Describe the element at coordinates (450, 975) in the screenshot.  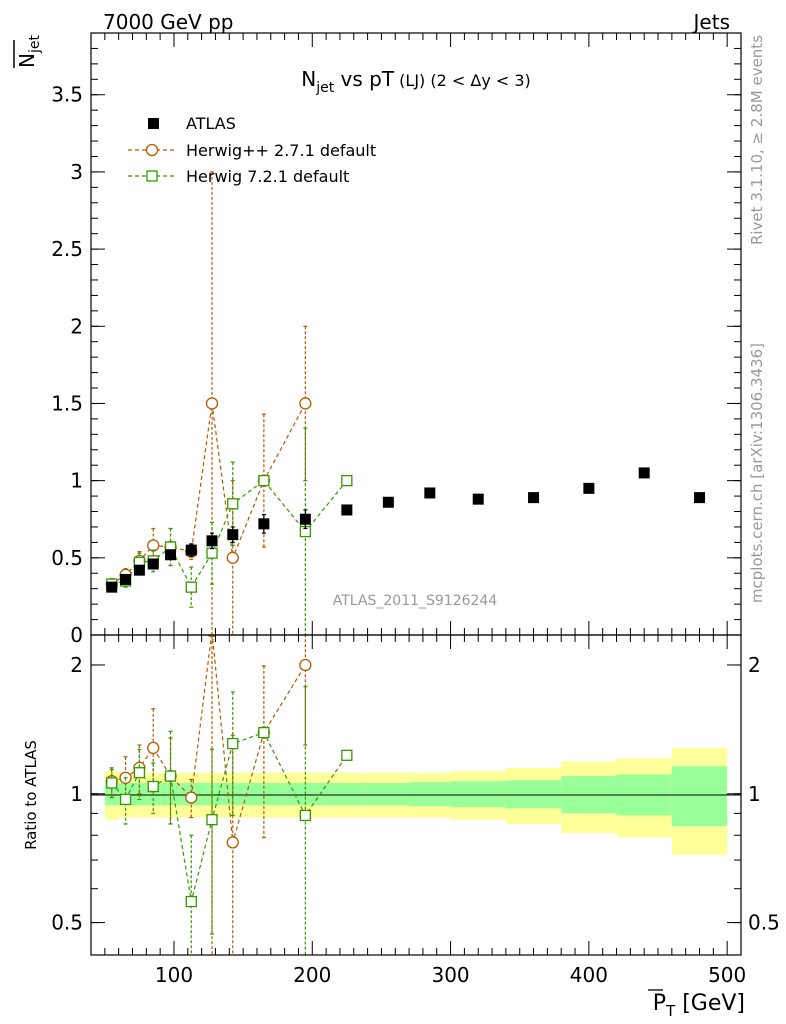
I see `x-tick-label: 300` at that location.